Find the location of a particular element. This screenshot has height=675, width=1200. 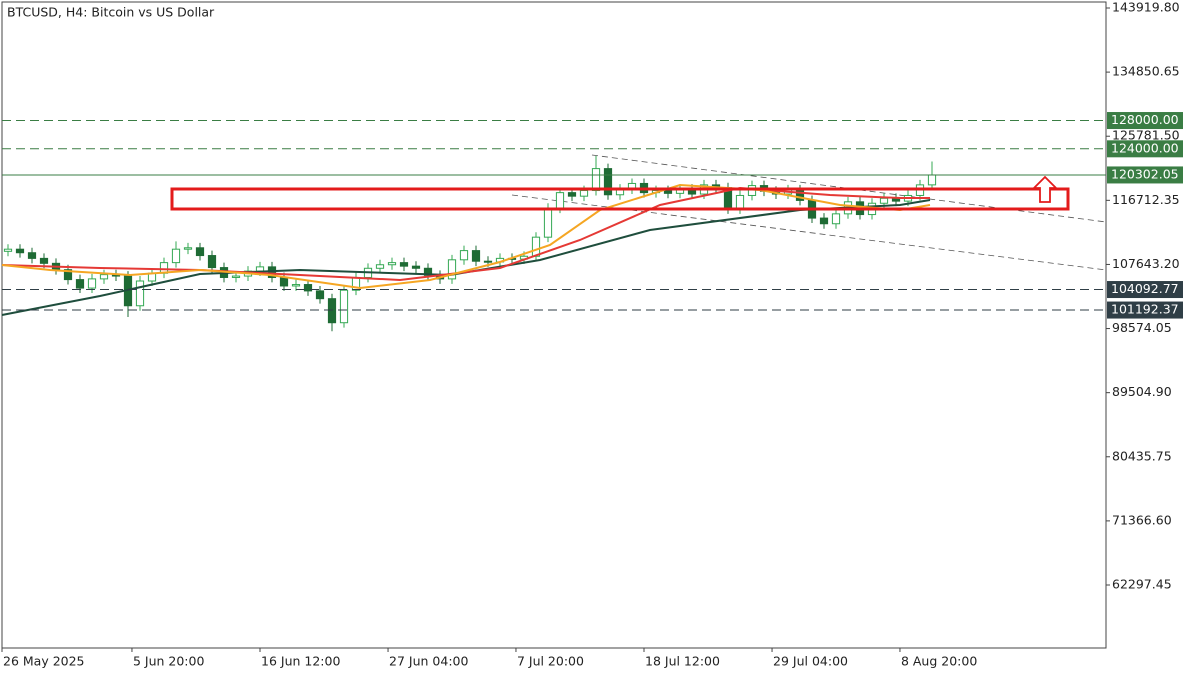

chart-title: BTCUSD, H4: Bitcoin vs US Dollar is located at coordinates (111, 12).